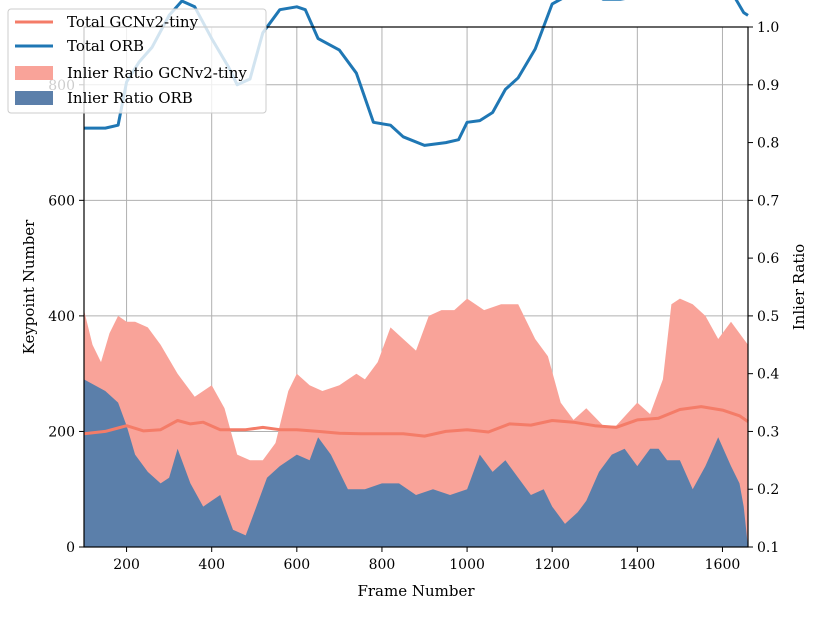 The height and width of the screenshot is (623, 830). I want to click on y-right-tick-label: 0.4, so click(768, 375).